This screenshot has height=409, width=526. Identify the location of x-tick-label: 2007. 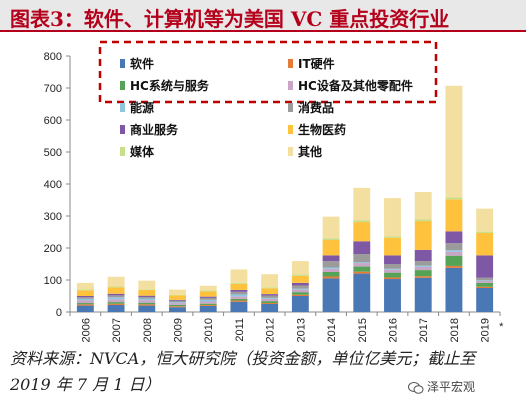
(117, 330).